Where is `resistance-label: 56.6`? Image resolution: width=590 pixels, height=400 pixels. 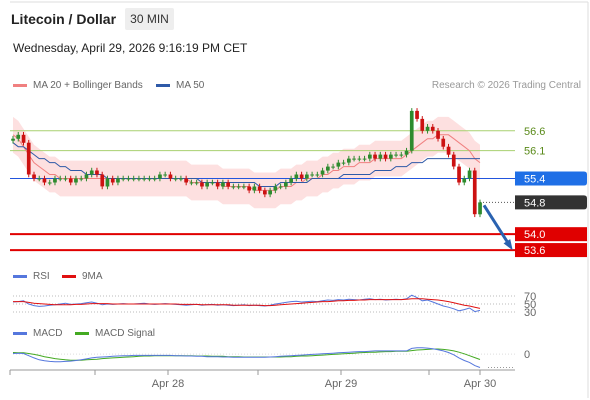 resistance-label: 56.6 is located at coordinates (534, 132).